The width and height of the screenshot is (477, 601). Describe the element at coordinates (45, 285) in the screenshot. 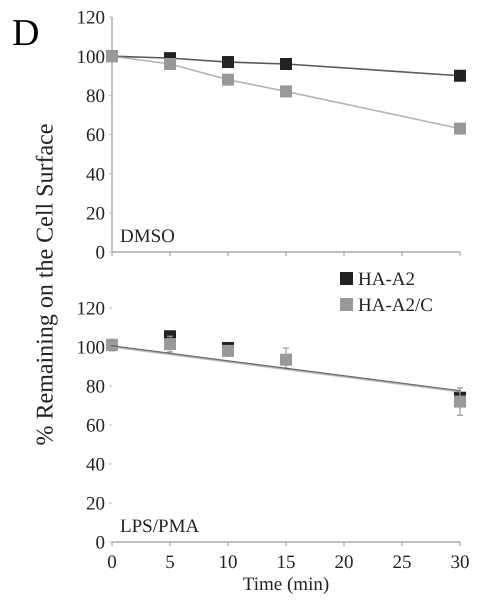

I see `y-axis-title: % Remaining on the Cell Surface` at that location.